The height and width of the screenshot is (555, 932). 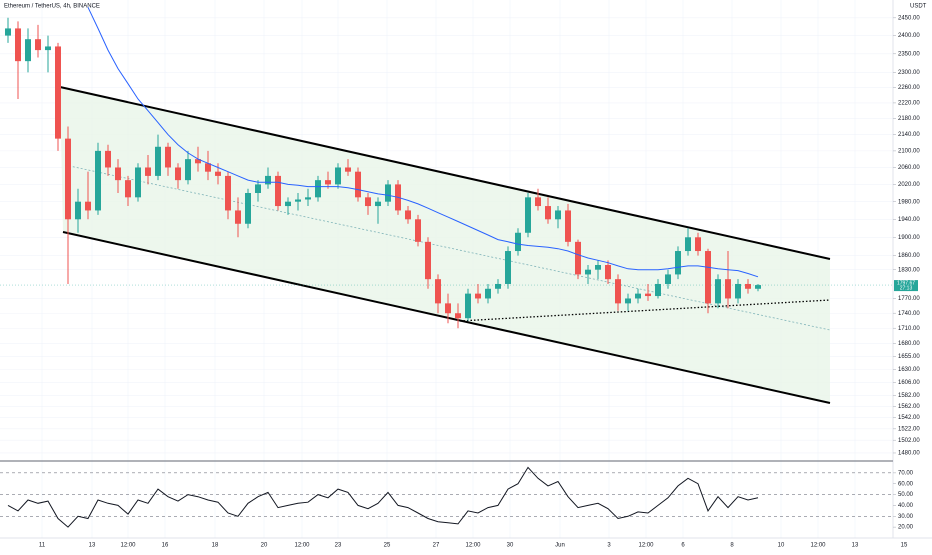 I want to click on y-tick-label: 30.00, so click(x=906, y=517).